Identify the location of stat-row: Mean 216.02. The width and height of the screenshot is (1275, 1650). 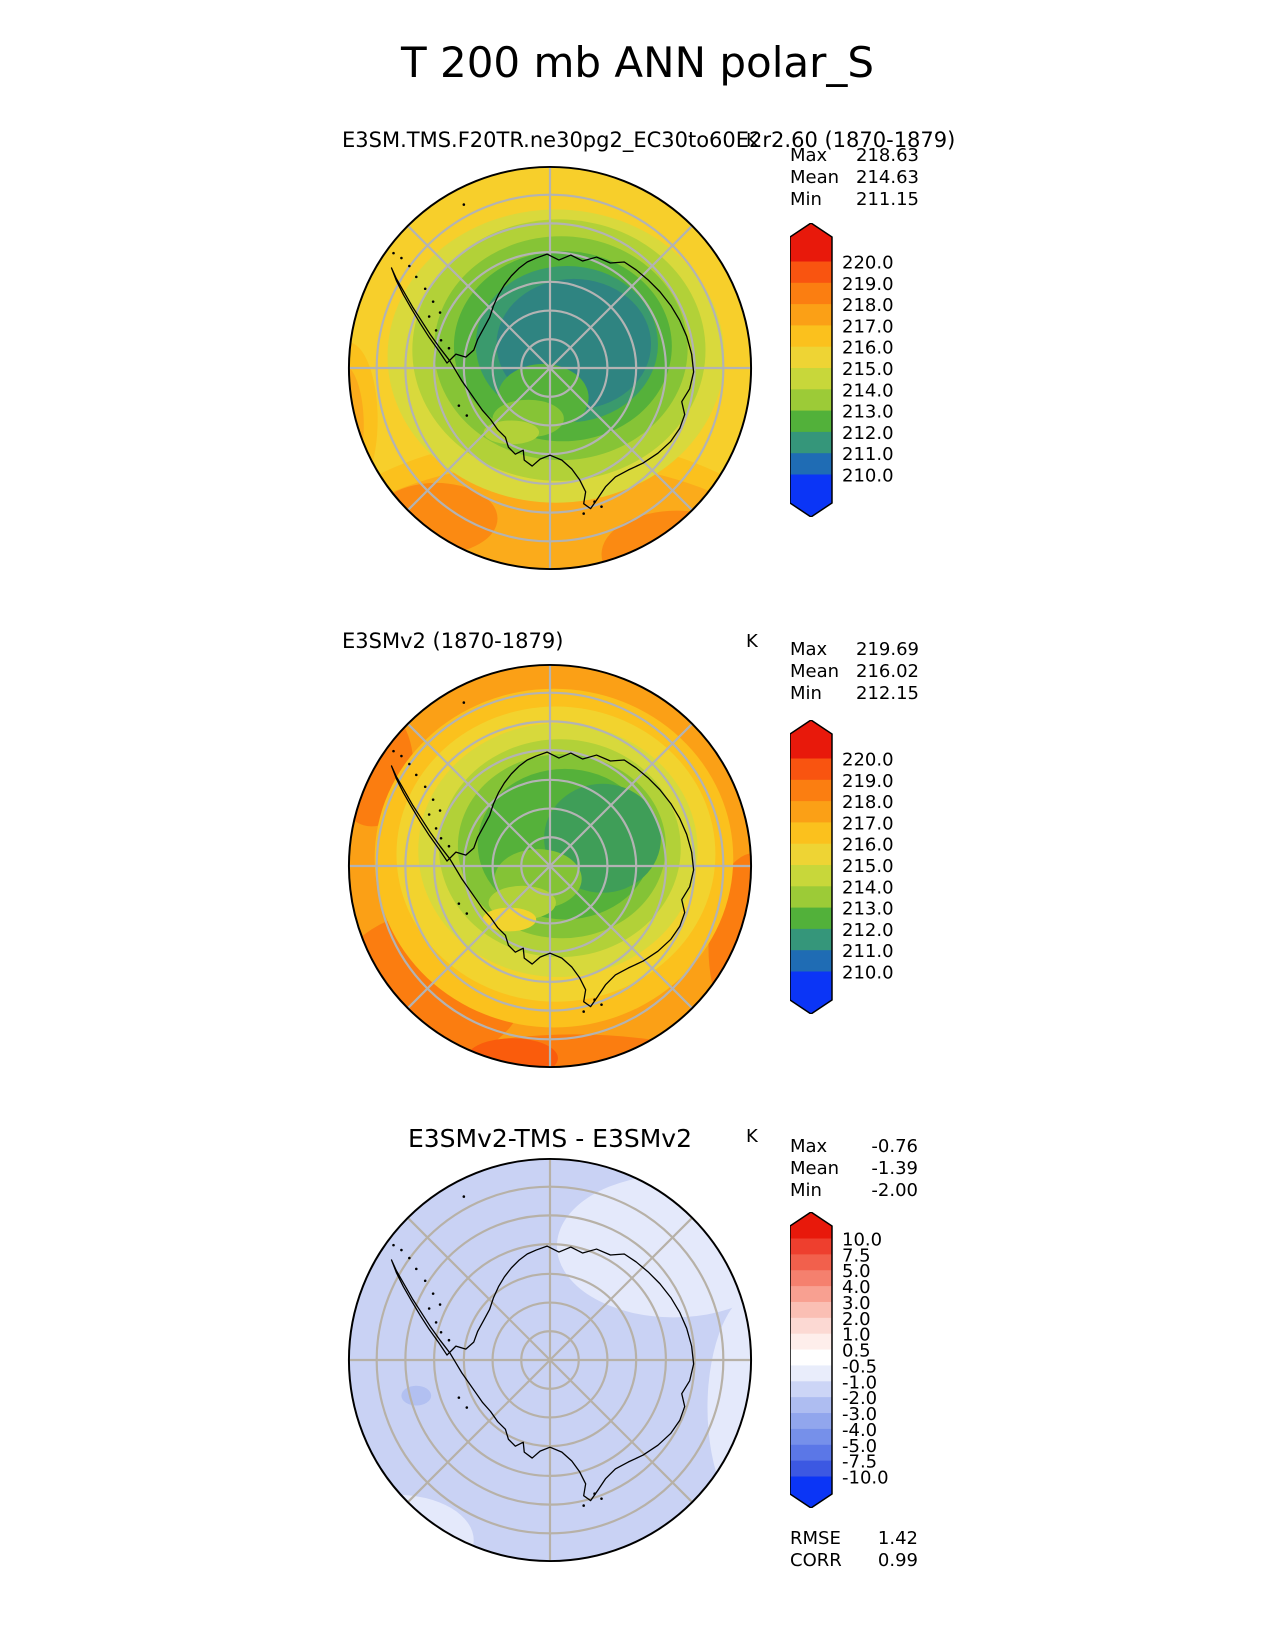
(854, 672).